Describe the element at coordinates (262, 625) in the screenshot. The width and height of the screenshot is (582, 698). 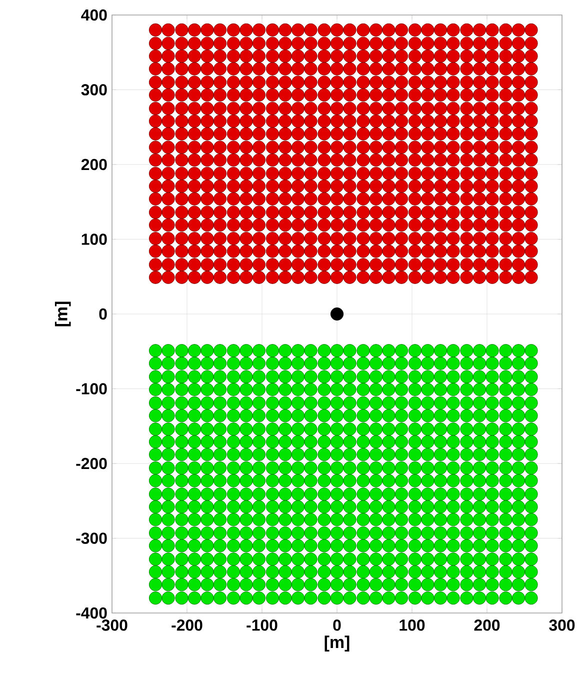
I see `x-tick-label: -100` at that location.